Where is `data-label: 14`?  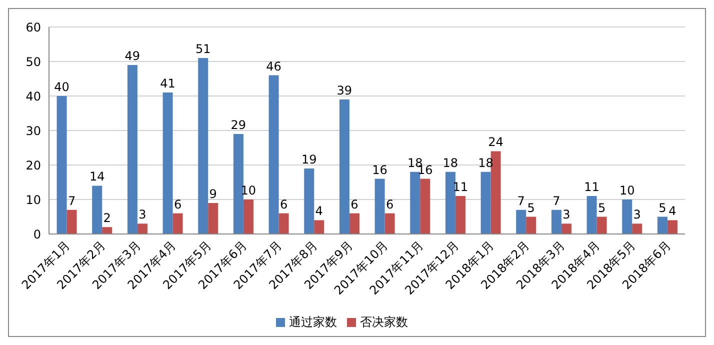 data-label: 14 is located at coordinates (97, 177).